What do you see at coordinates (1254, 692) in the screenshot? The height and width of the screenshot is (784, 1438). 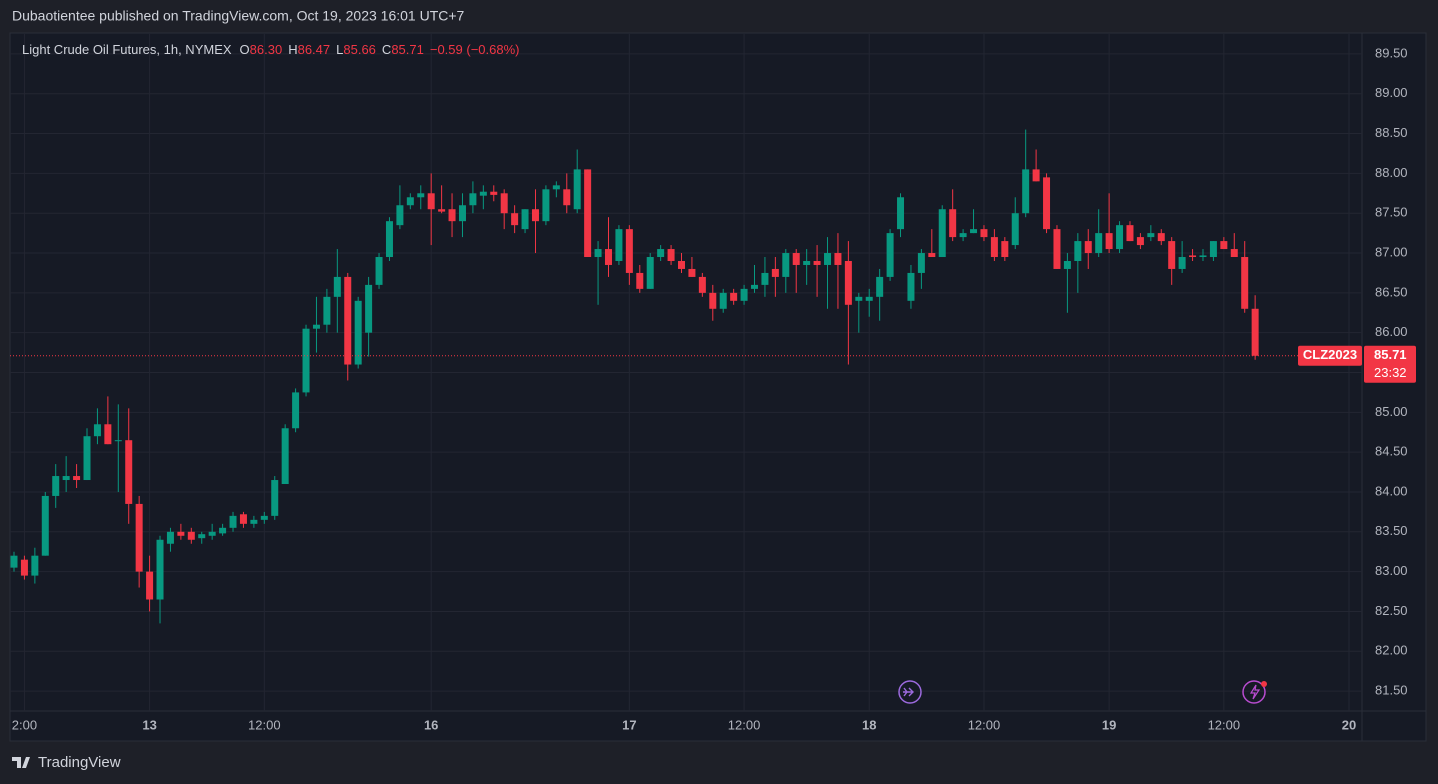 I see `alert-icon` at bounding box center [1254, 692].